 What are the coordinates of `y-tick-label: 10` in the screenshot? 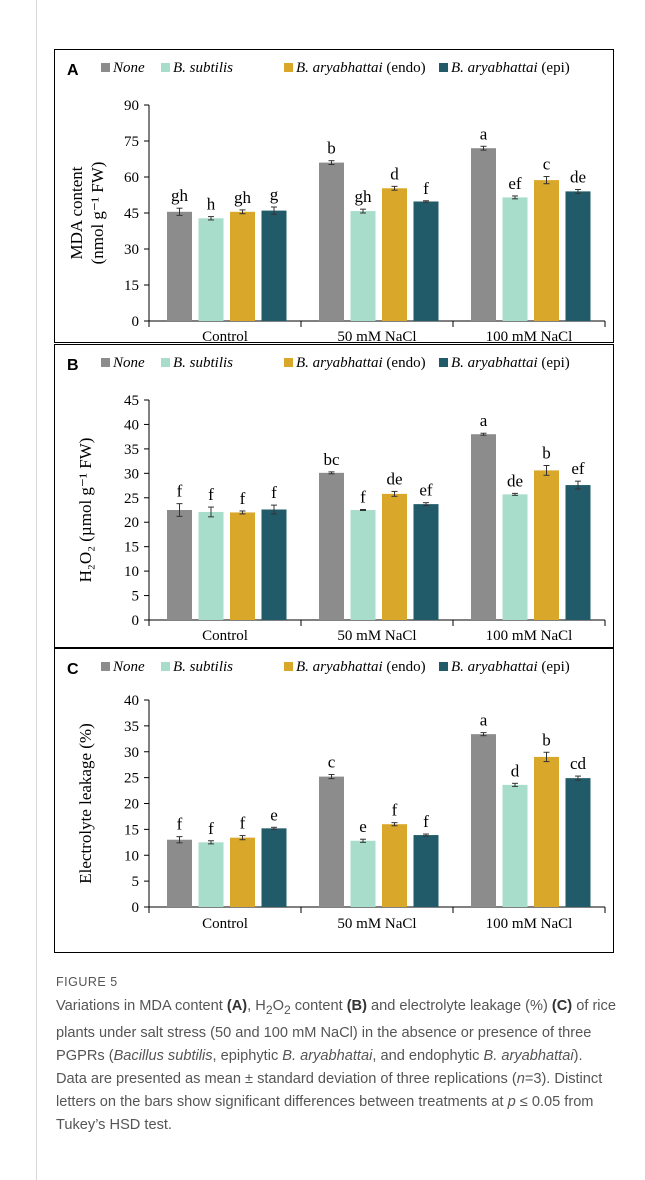 It's located at (131, 572).